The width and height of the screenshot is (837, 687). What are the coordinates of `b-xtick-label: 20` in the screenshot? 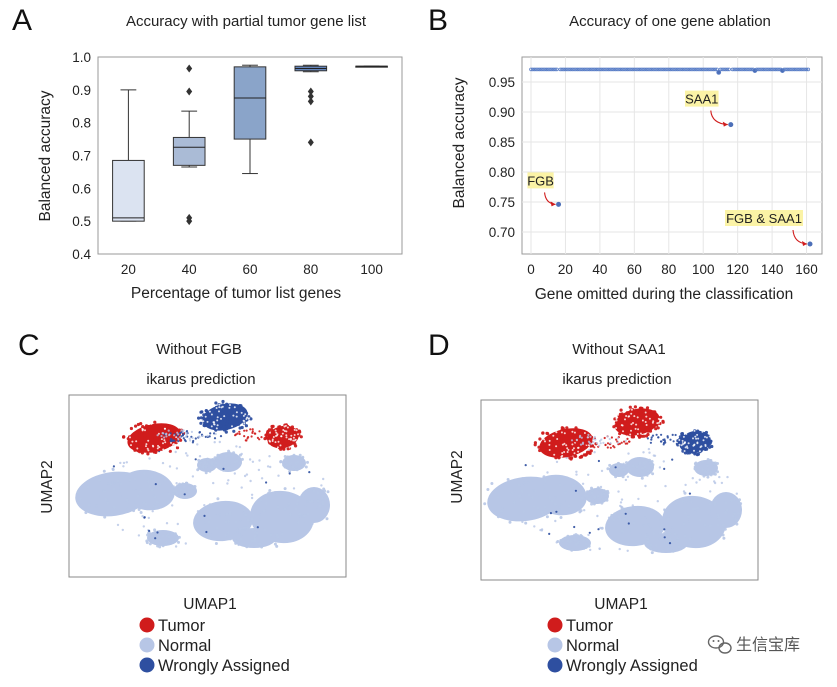 It's located at (565, 269).